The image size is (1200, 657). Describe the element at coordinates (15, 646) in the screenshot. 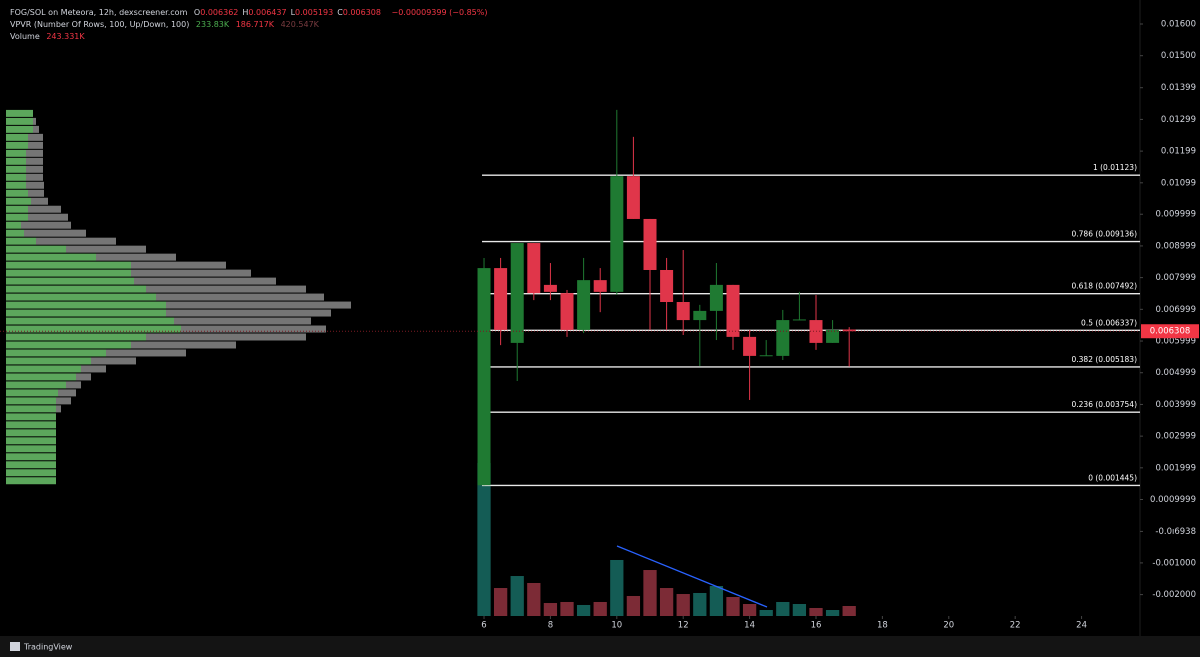

I see `logo-icon` at that location.